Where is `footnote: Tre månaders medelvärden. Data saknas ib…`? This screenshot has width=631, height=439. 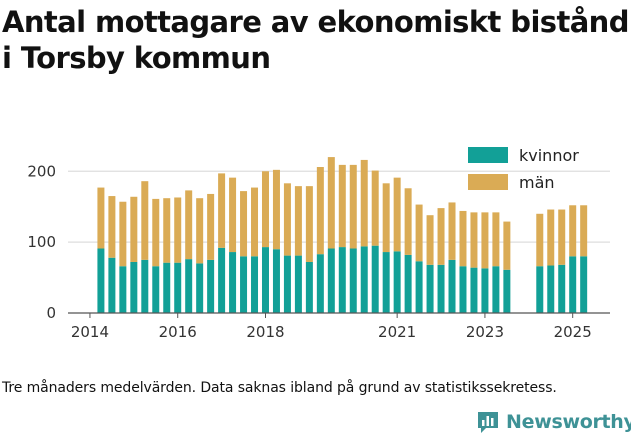 footnote: Tre månaders medelvärden. Data saknas ib… is located at coordinates (279, 388).